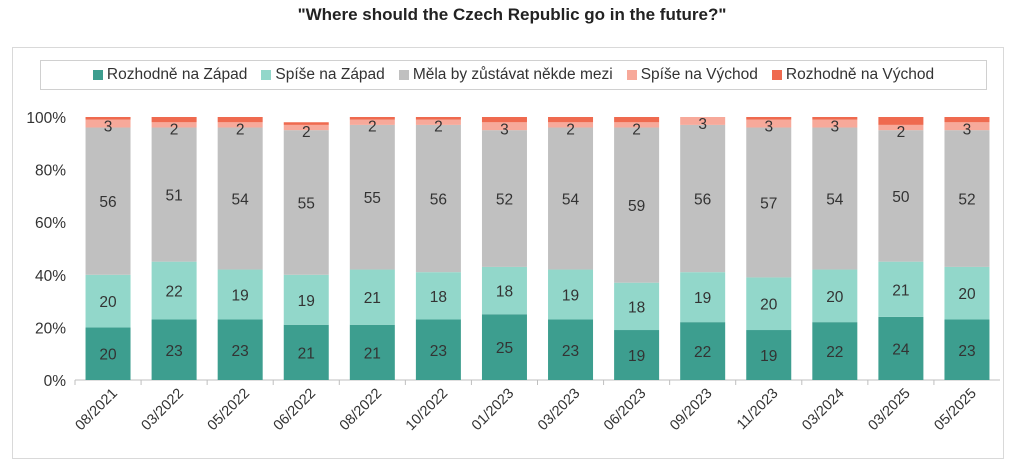 This screenshot has width=1024, height=465. I want to click on data-label: 52, so click(966, 200).